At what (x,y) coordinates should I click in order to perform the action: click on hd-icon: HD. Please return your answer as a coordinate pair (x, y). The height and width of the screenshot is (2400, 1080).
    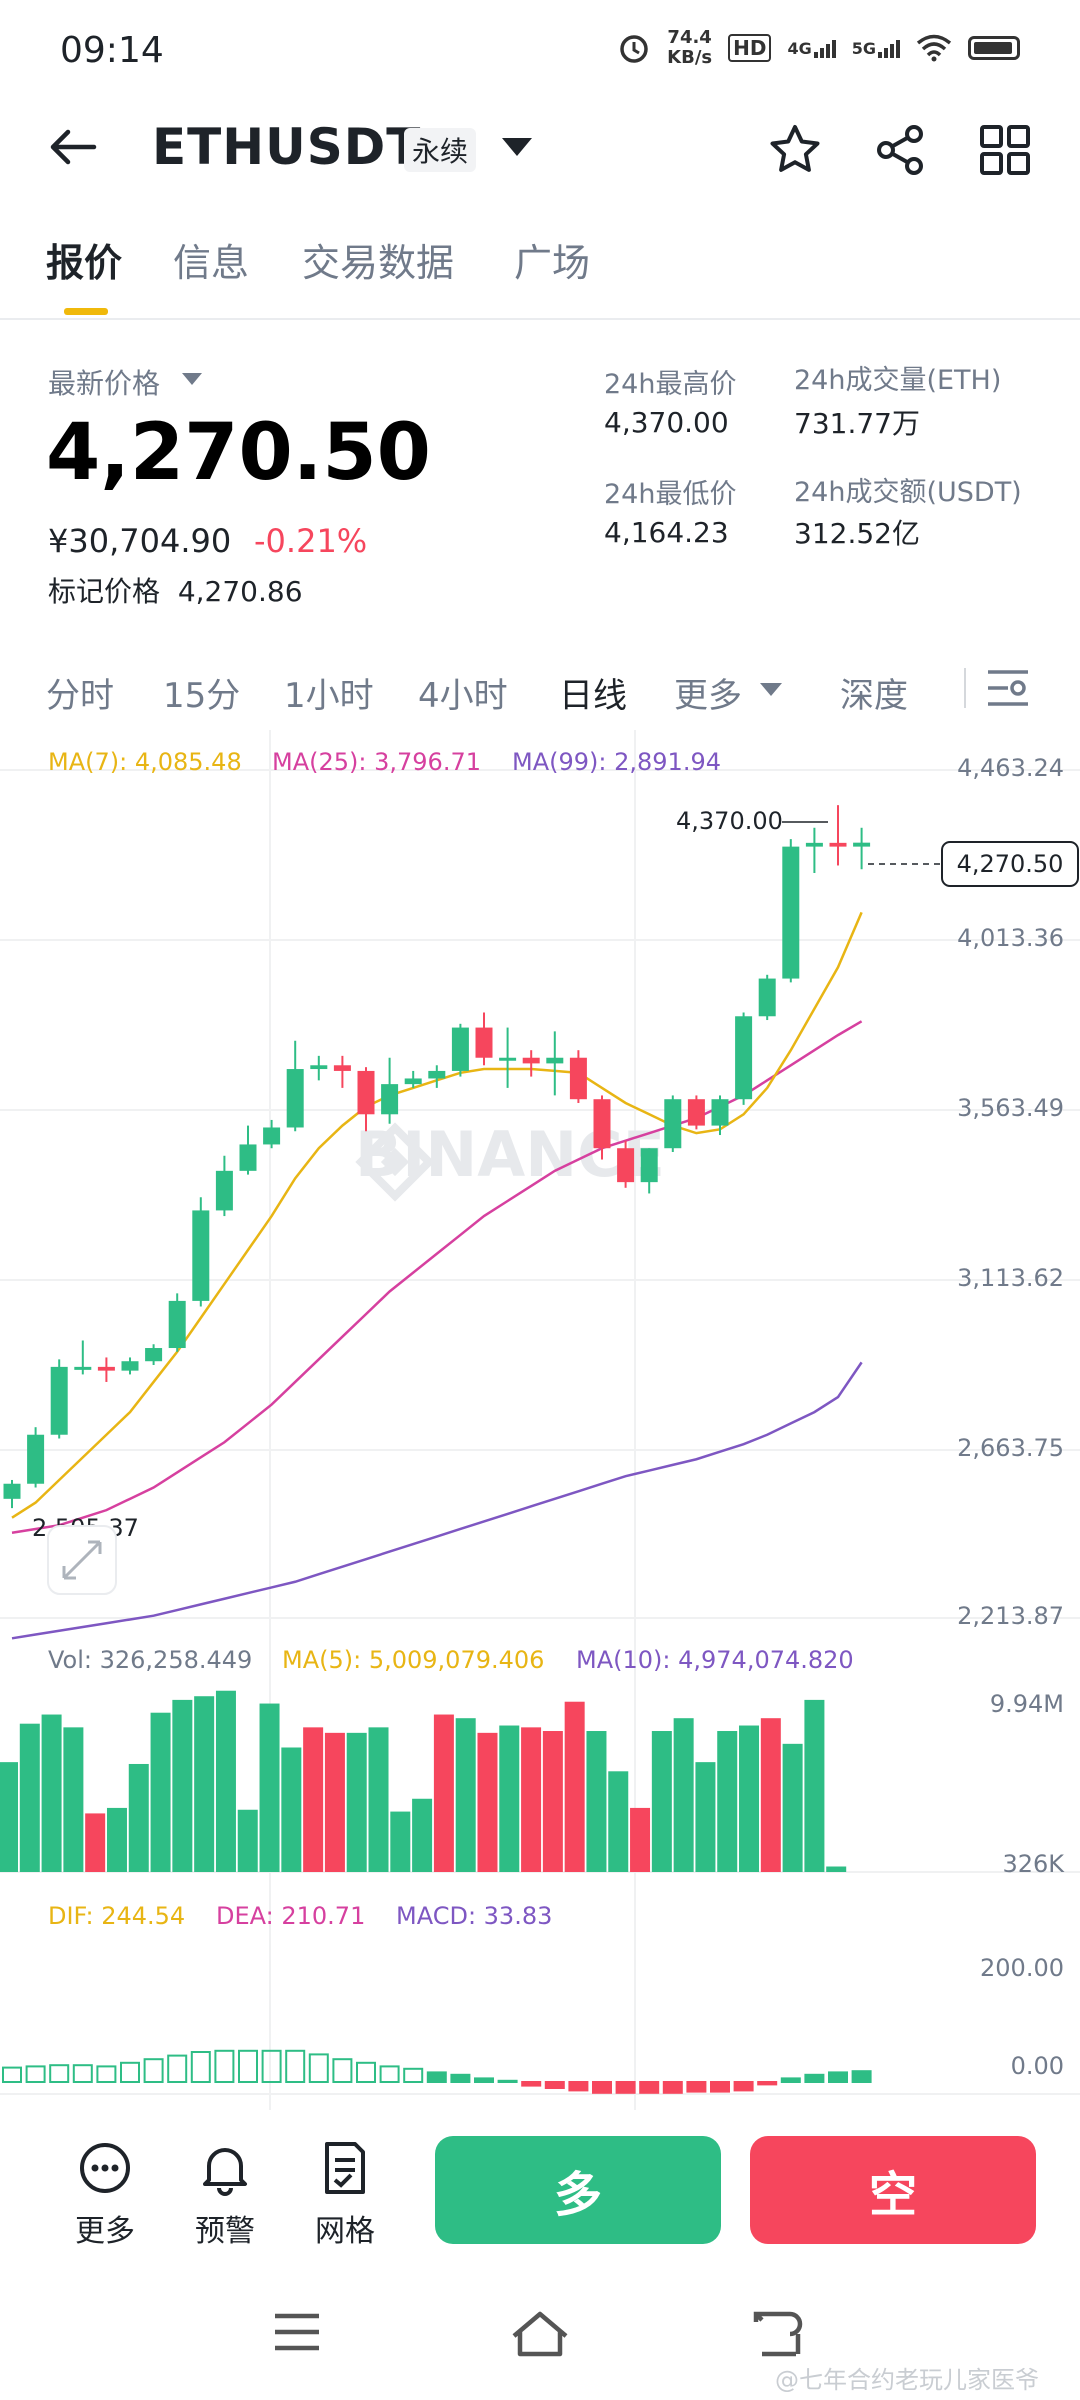
    Looking at the image, I should click on (750, 48).